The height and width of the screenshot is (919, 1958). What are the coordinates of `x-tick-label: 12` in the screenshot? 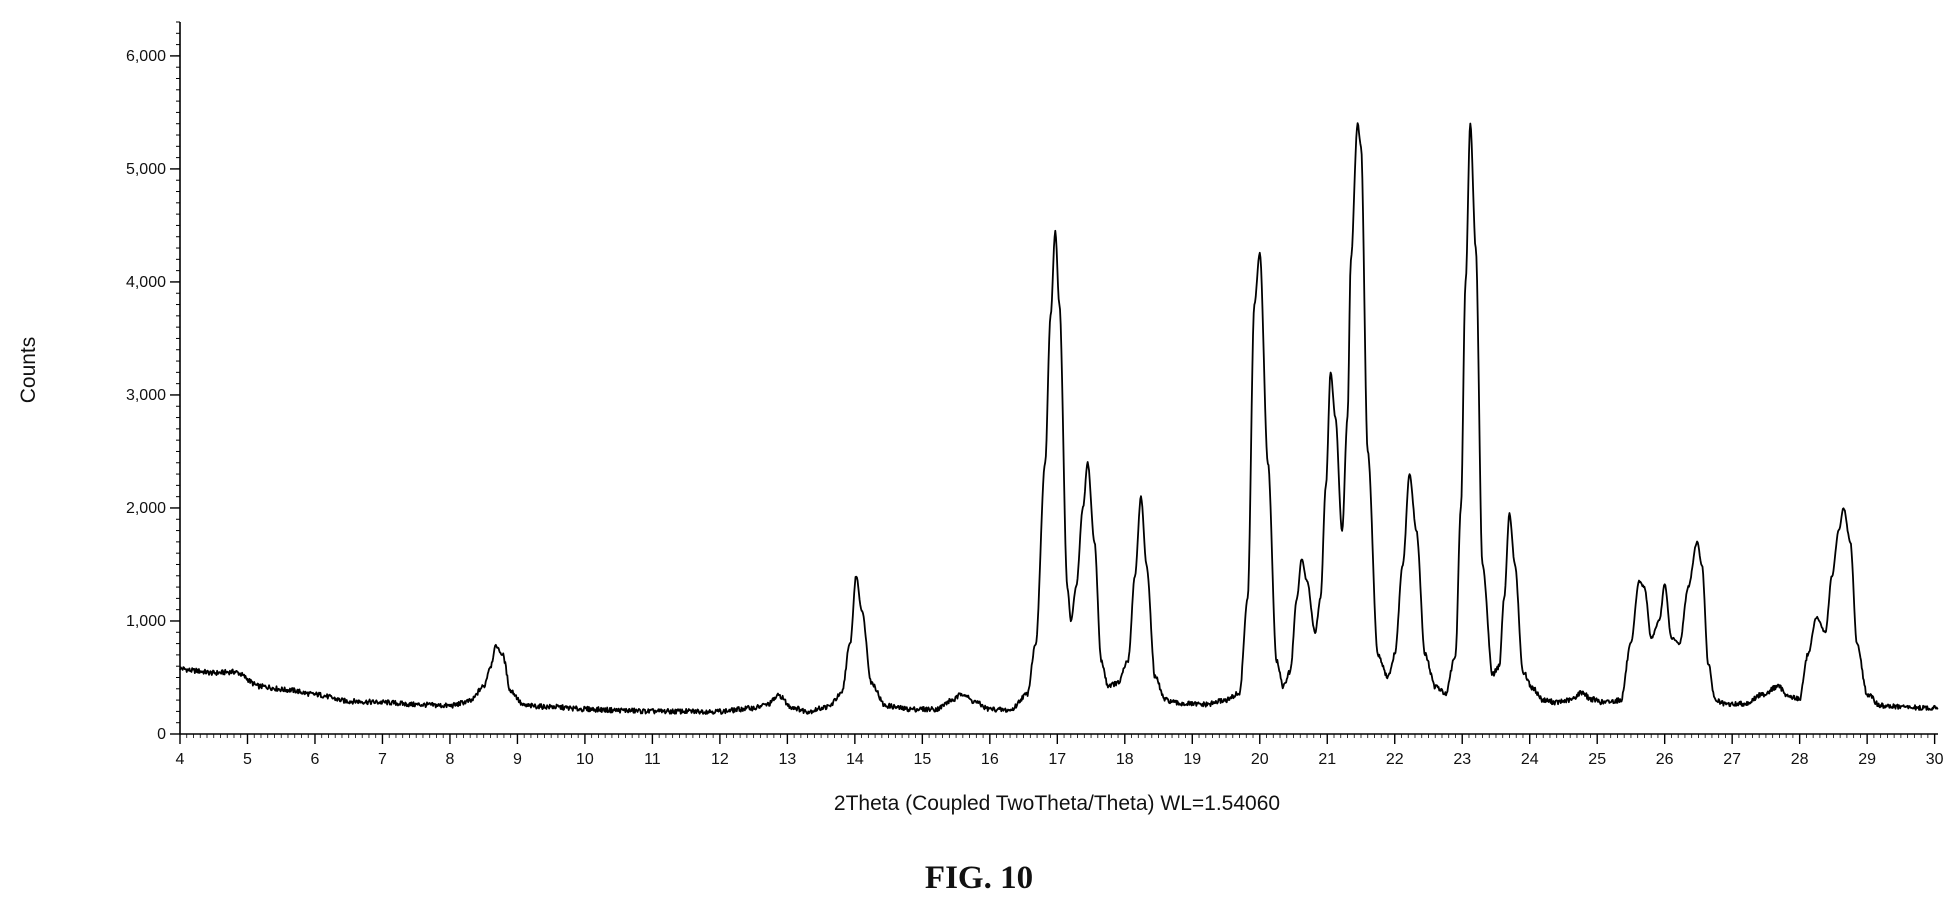 It's located at (720, 759).